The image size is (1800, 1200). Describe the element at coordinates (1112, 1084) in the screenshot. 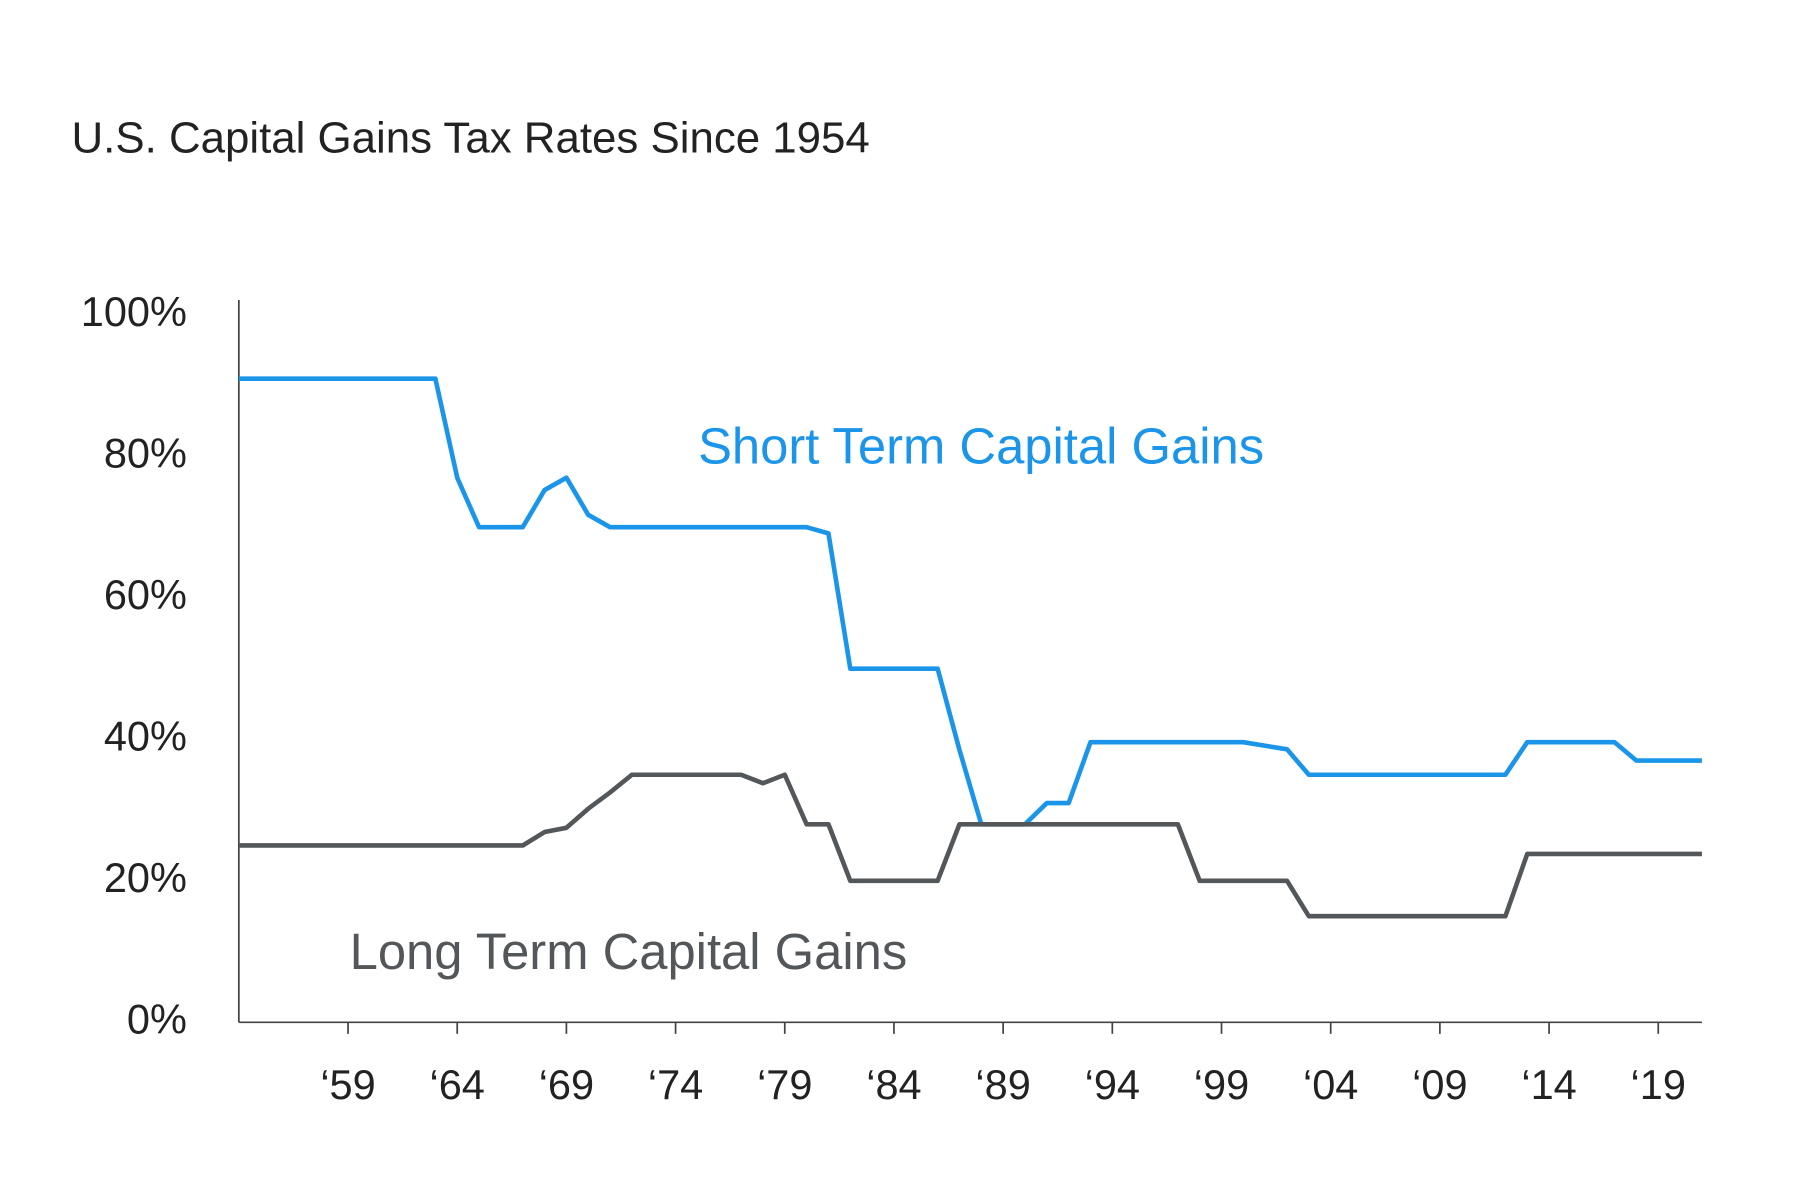

I see `x-tick-label: ‘94` at that location.